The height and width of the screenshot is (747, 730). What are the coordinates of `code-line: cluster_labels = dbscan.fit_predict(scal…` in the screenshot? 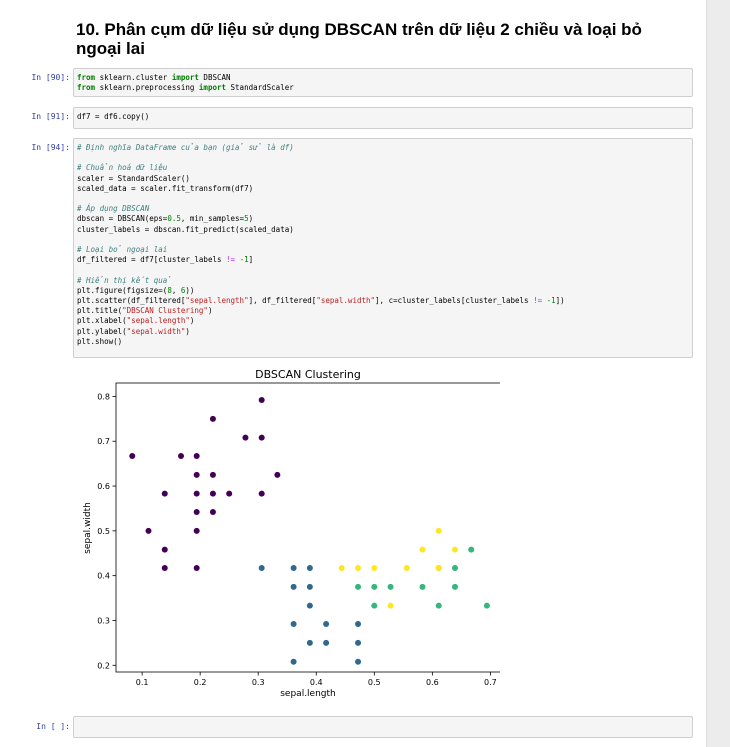 It's located at (185, 229).